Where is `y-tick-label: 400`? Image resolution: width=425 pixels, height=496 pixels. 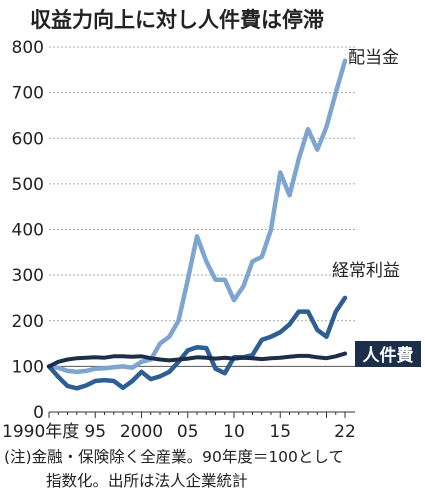 y-tick-label: 400 is located at coordinates (28, 231).